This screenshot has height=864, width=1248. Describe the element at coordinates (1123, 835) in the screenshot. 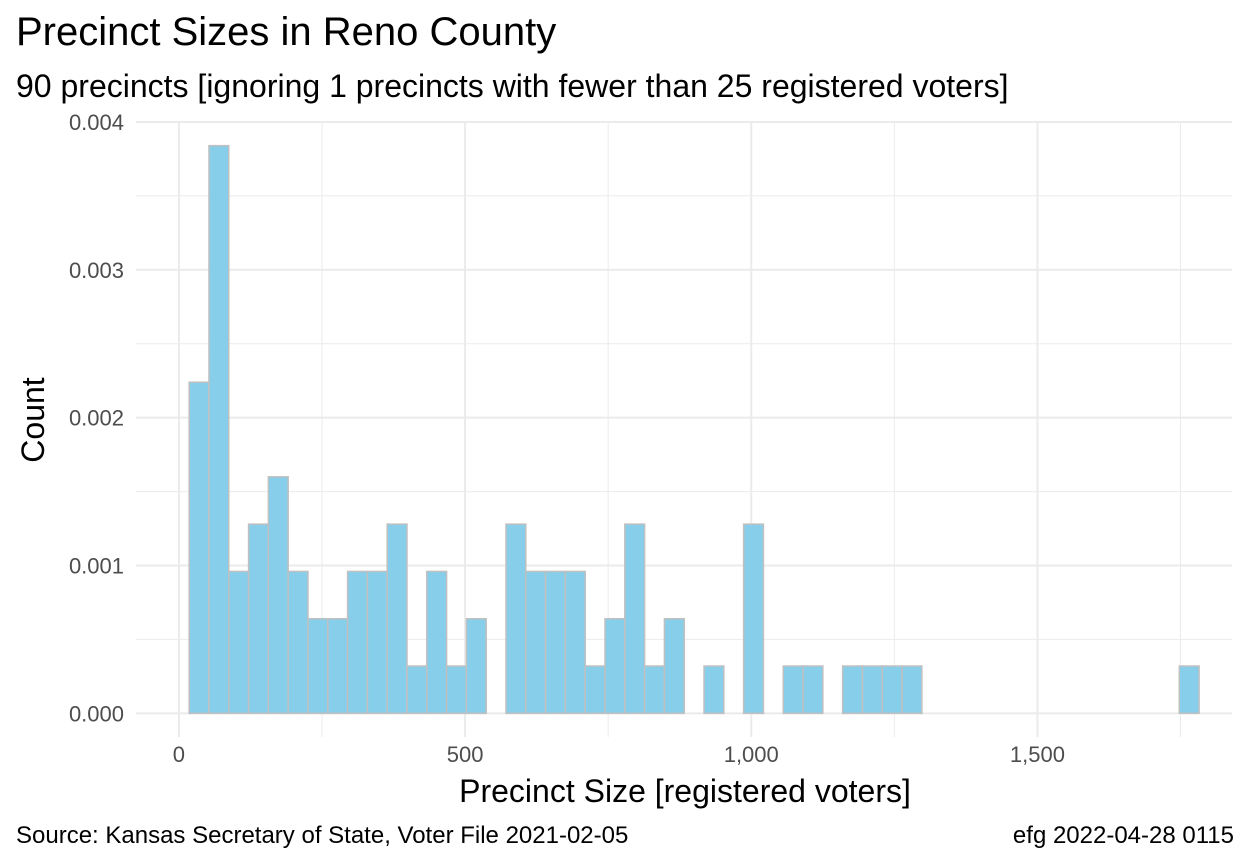

I see `timestamp-caption: efg 2022-04-28 0115` at that location.